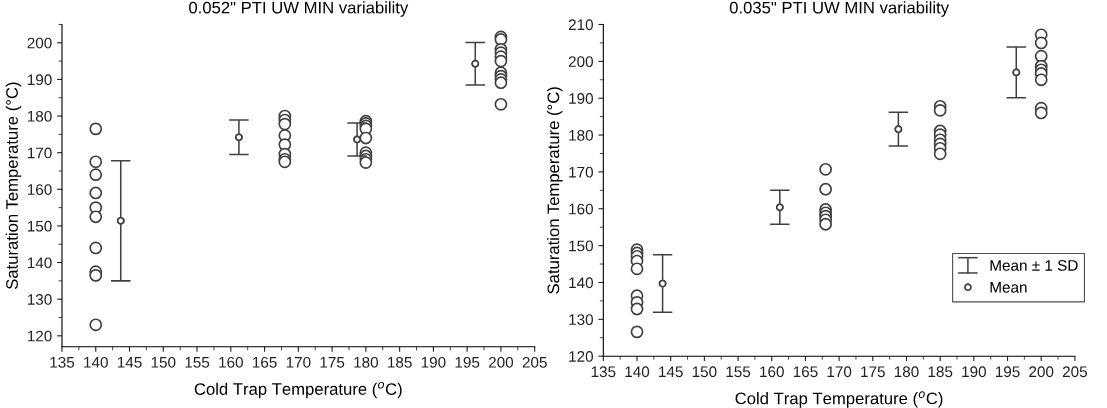 The height and width of the screenshot is (408, 1107). I want to click on chart-title: 0.035" PTI UW MIN variability, so click(839, 9).